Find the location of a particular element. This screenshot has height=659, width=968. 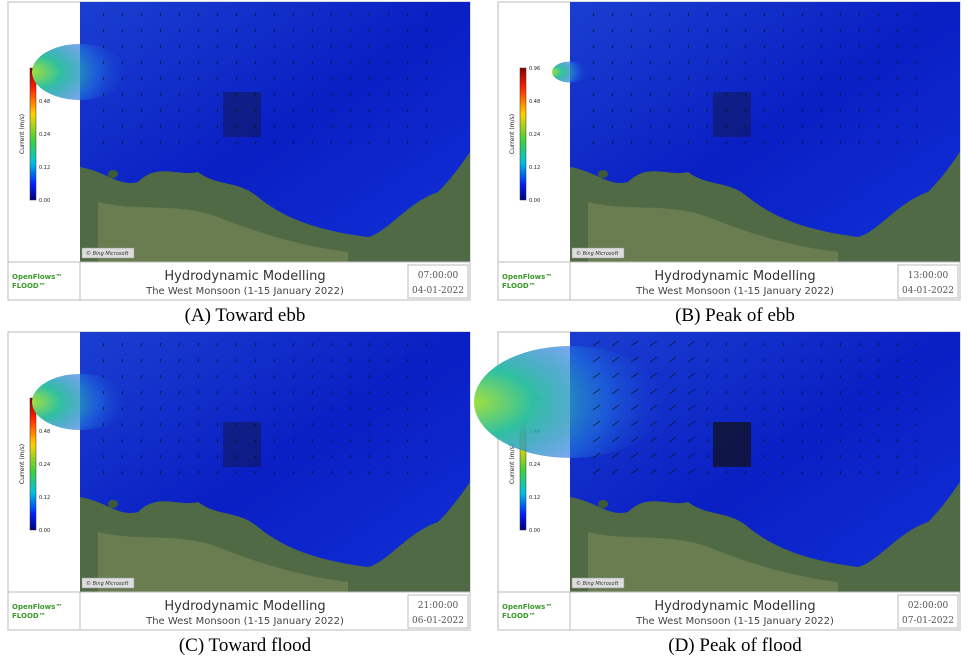

colorbar-tick-label: 0.00 is located at coordinates (534, 201).